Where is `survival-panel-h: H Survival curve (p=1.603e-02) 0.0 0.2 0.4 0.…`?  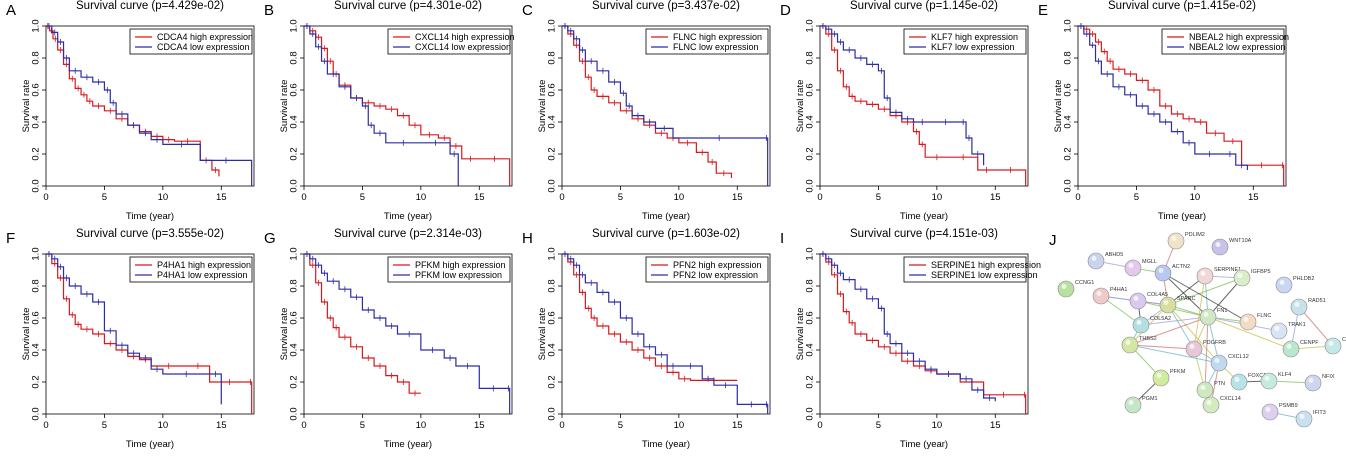
survival-panel-h: H Survival curve (p=1.603e-02) 0.0 0.2 0.4 0.… is located at coordinates (646, 339).